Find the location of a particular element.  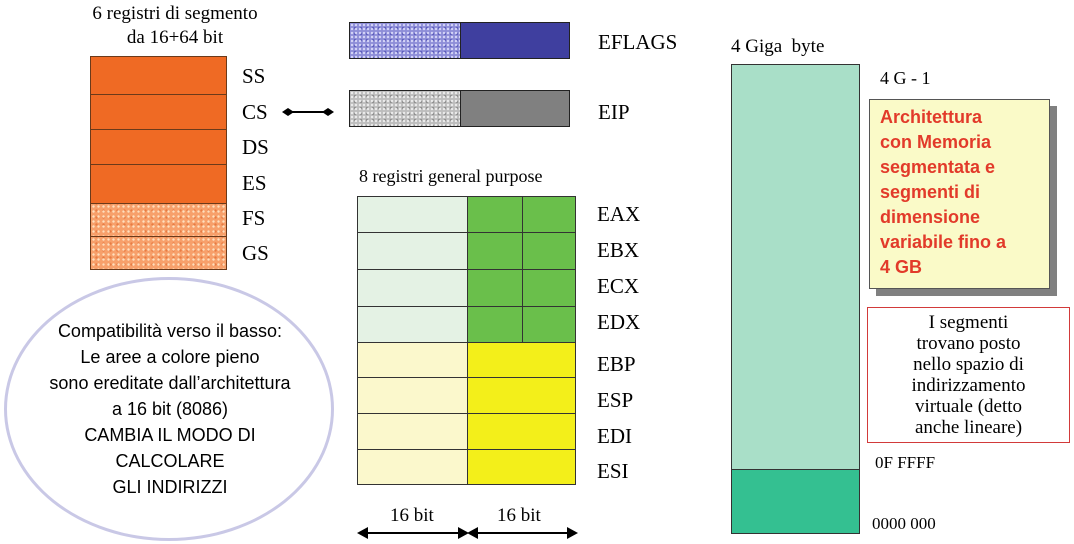

segment-ds-box is located at coordinates (158, 147).